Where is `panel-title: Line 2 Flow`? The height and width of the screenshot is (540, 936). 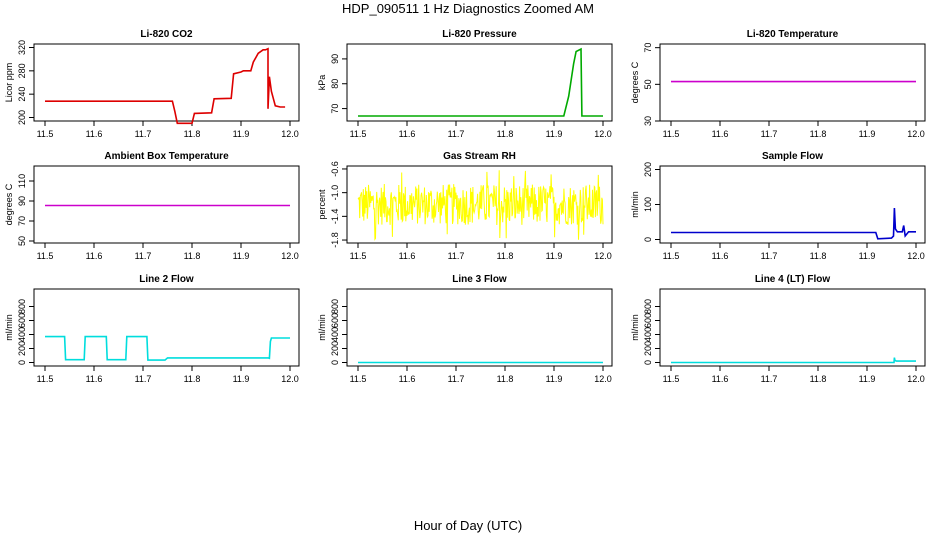
panel-title: Line 2 Flow is located at coordinates (166, 279).